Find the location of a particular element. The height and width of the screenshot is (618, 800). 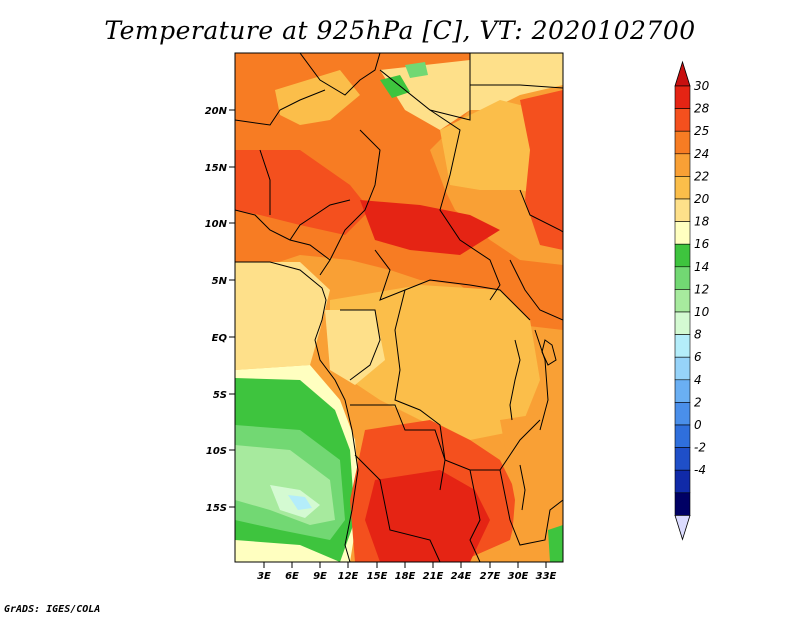

y-tick-label: 10S is located at coordinates (216, 451).